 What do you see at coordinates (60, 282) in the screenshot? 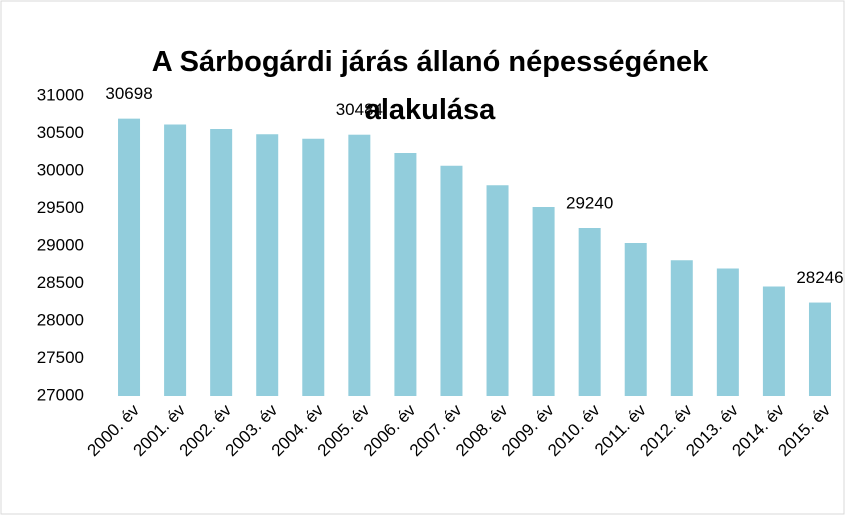
I see `y-tick-label: 28500` at bounding box center [60, 282].